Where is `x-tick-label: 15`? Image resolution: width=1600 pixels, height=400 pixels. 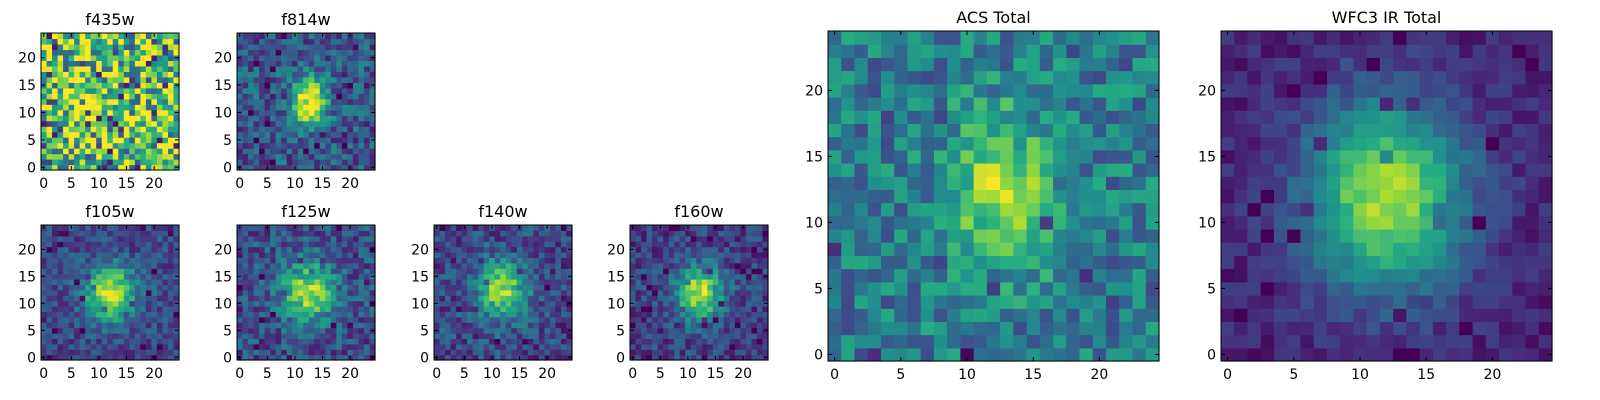
x-tick-label: 15 is located at coordinates (716, 374).